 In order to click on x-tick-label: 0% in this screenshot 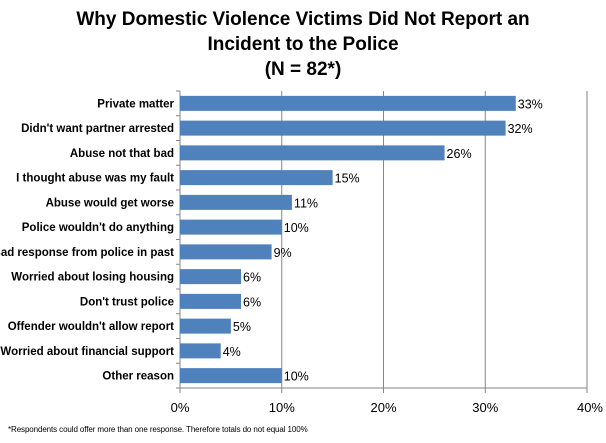, I will do `click(180, 407)`.